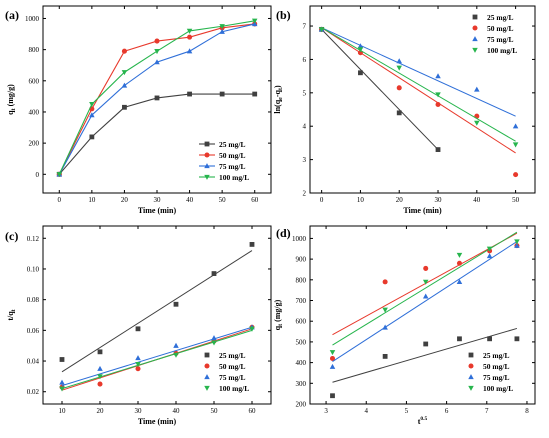 Image resolution: width=549 pixels, height=438 pixels. Describe the element at coordinates (301, 405) in the screenshot. I see `y-tick-label: 200` at that location.